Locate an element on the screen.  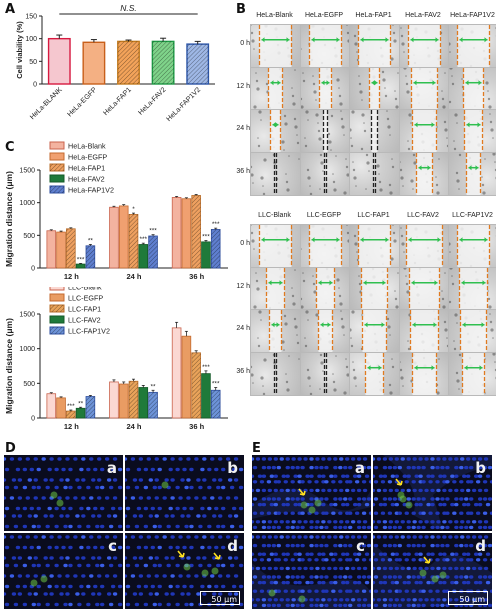
panel-e-fluorescence-grid: a b c d 50 μm is located at coordinates (372, 532).